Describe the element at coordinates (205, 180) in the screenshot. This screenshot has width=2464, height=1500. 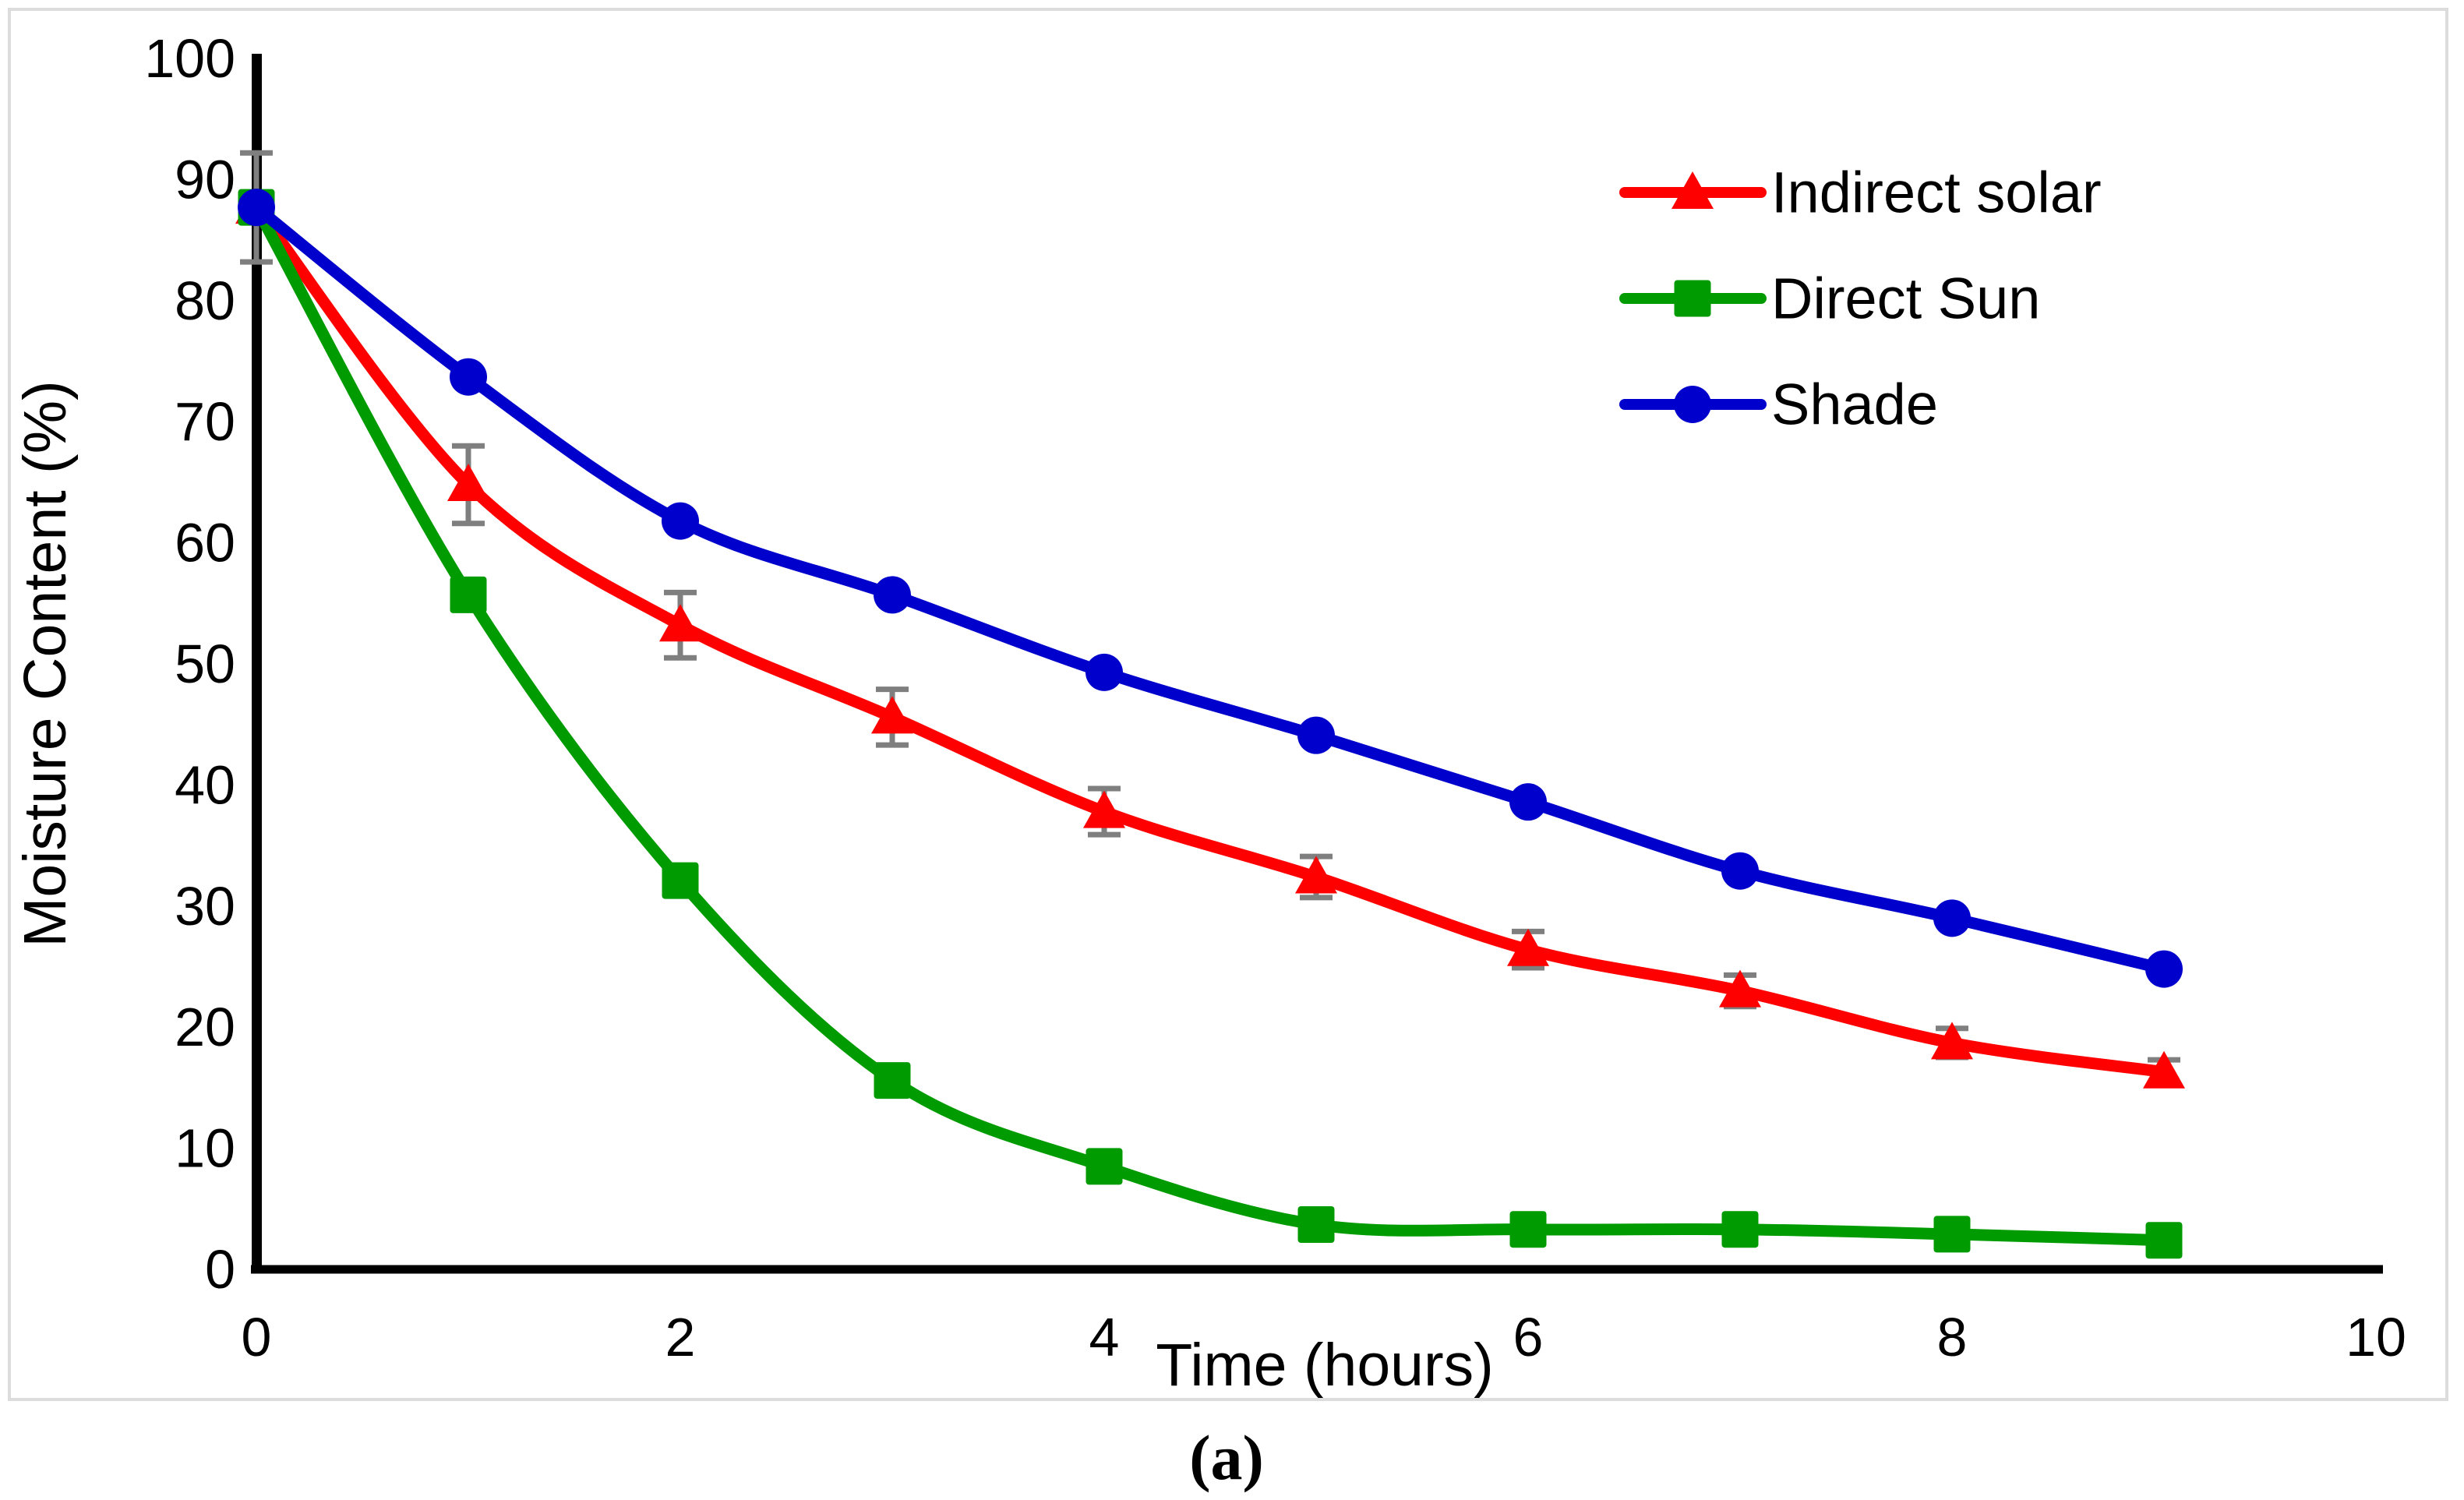
I see `y-tick-label: 90` at that location.